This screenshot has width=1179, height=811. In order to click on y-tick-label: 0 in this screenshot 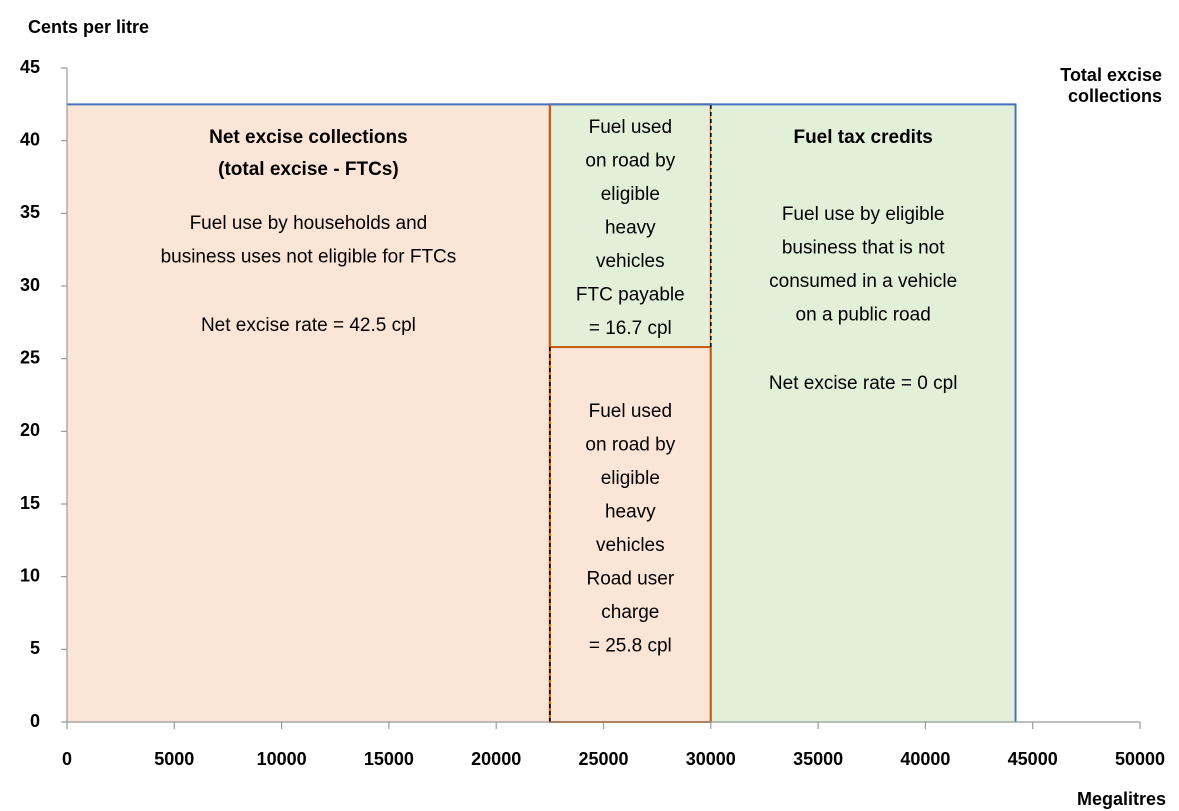, I will do `click(35, 721)`.